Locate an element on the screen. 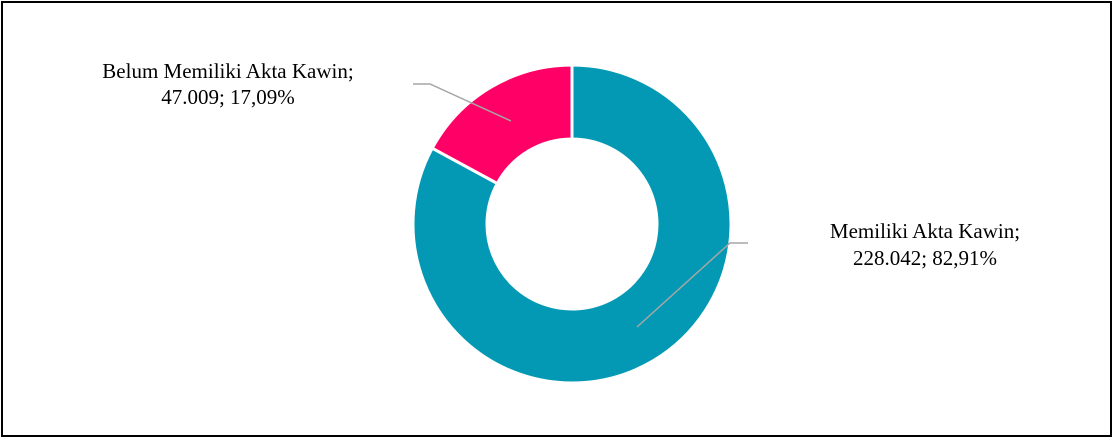 Image resolution: width=1116 pixels, height=439 pixels. leader-line-memiliki is located at coordinates (692, 285).